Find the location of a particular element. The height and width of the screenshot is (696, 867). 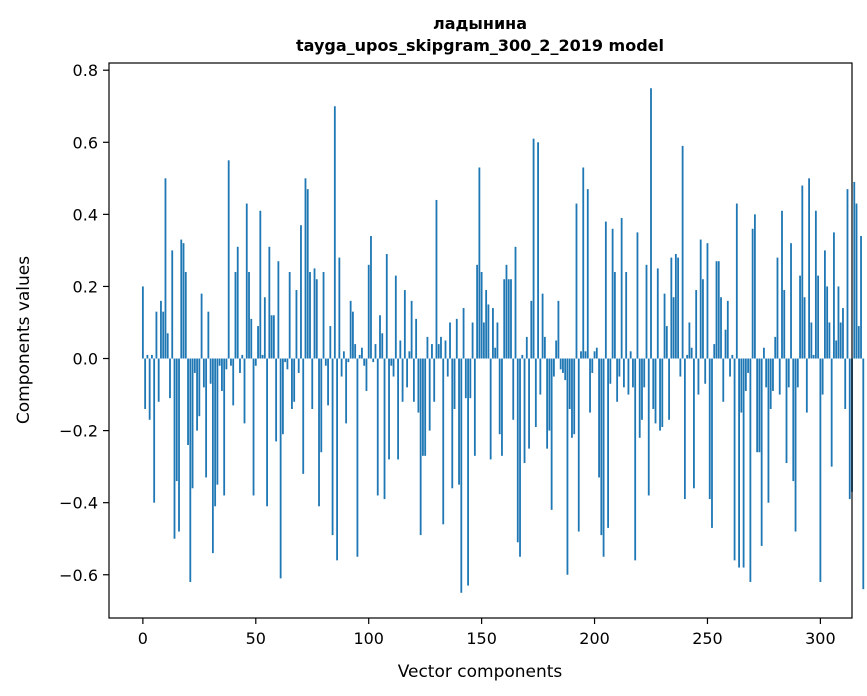

y-tick-label: 0.8 is located at coordinates (85, 70).